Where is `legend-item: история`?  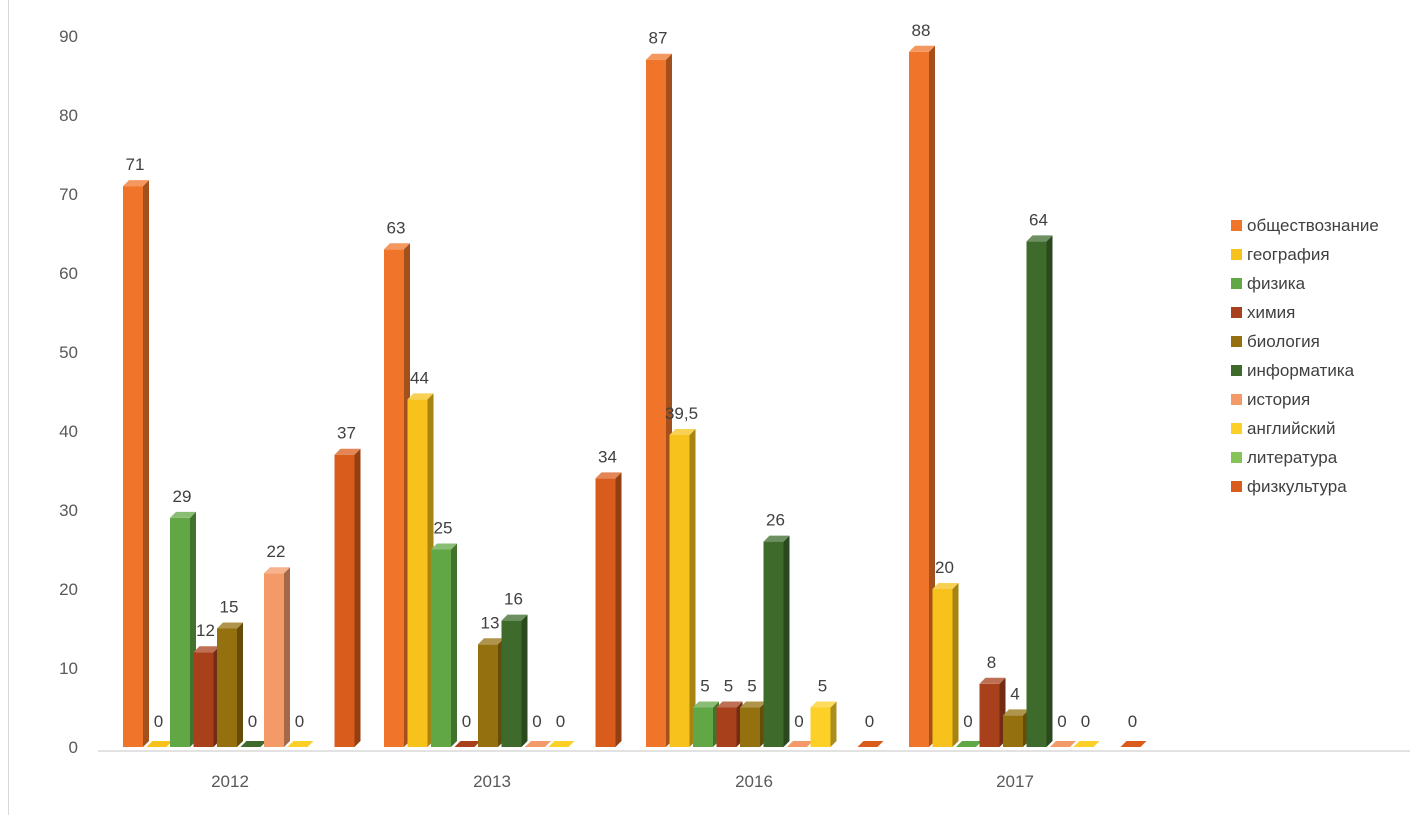 legend-item: история is located at coordinates (1270, 399).